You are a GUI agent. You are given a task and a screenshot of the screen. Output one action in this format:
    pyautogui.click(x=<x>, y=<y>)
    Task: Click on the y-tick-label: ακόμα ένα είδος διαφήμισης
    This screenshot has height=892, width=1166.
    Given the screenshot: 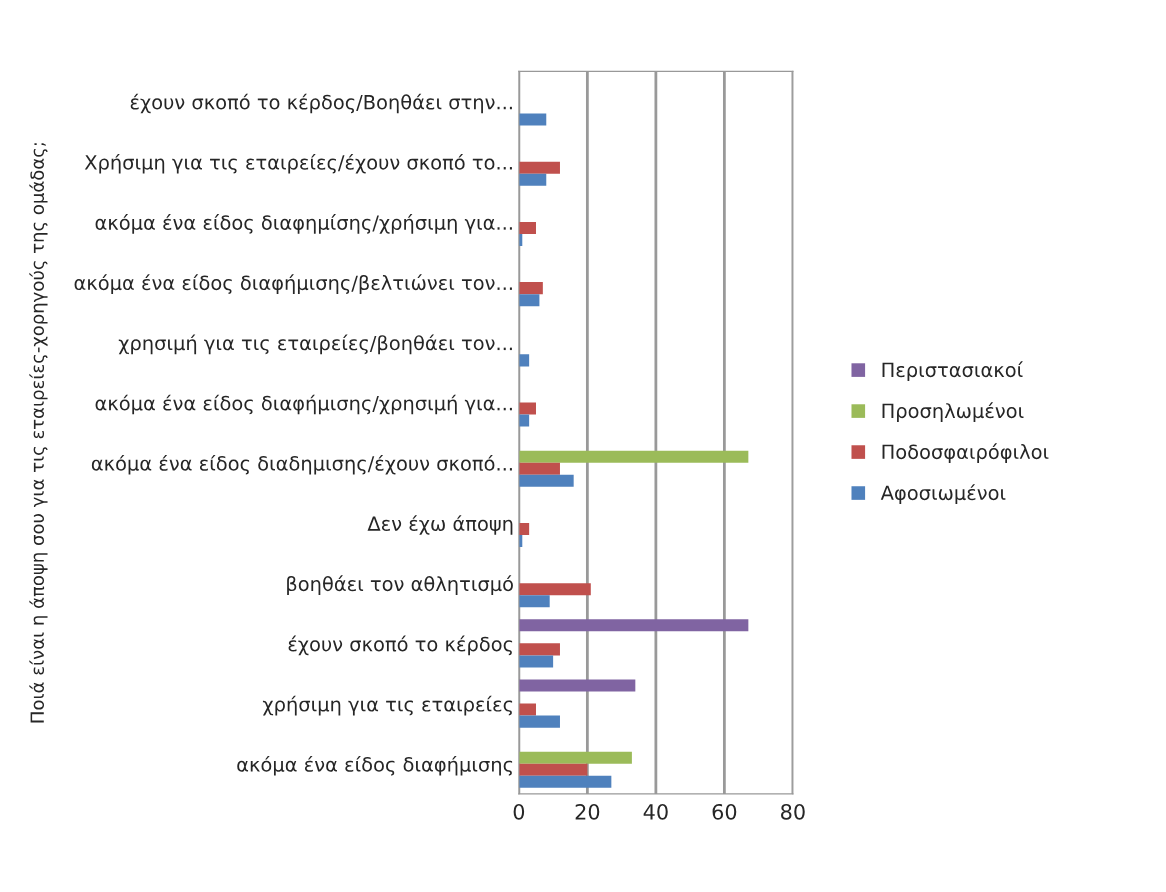 What is the action you would take?
    pyautogui.click(x=375, y=766)
    